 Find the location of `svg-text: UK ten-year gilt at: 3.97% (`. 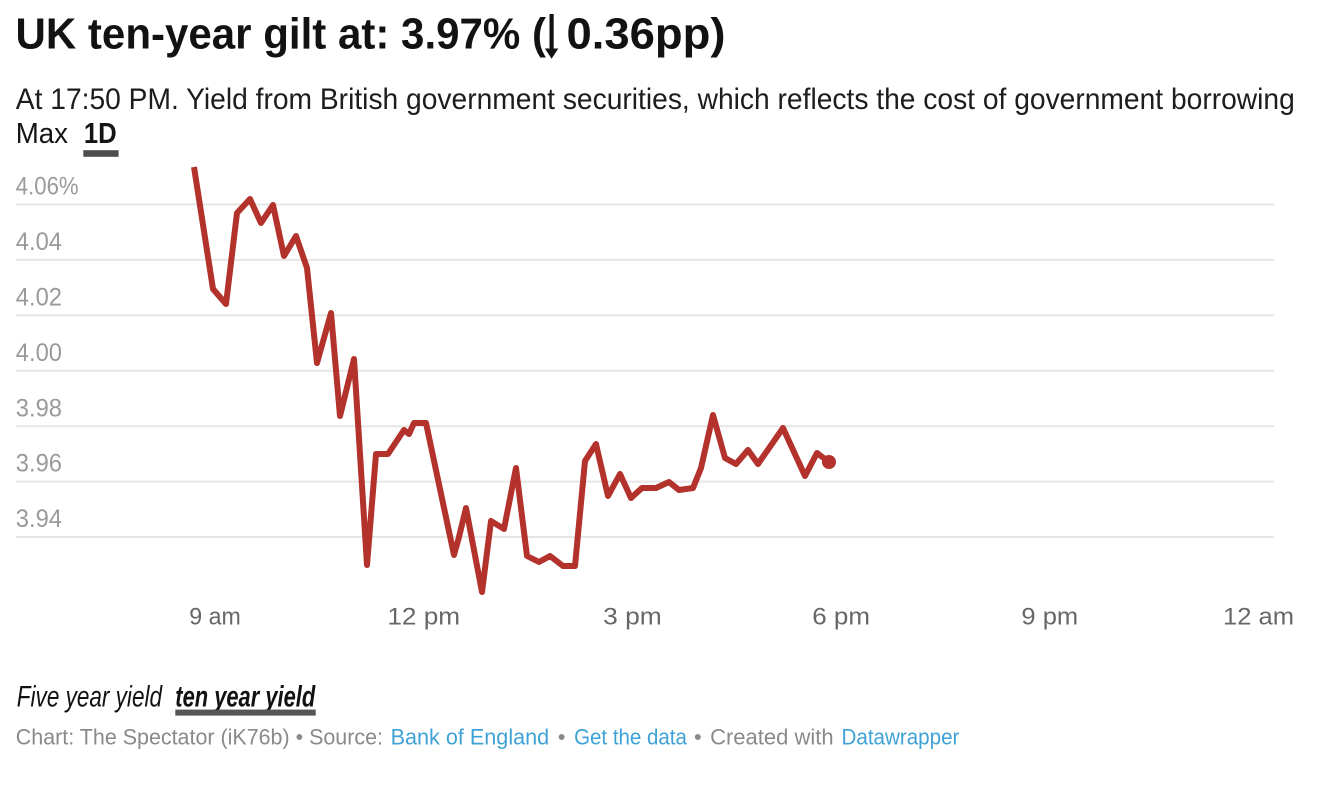

svg-text: UK ten-year gilt at: 3.97% ( is located at coordinates (281, 34).